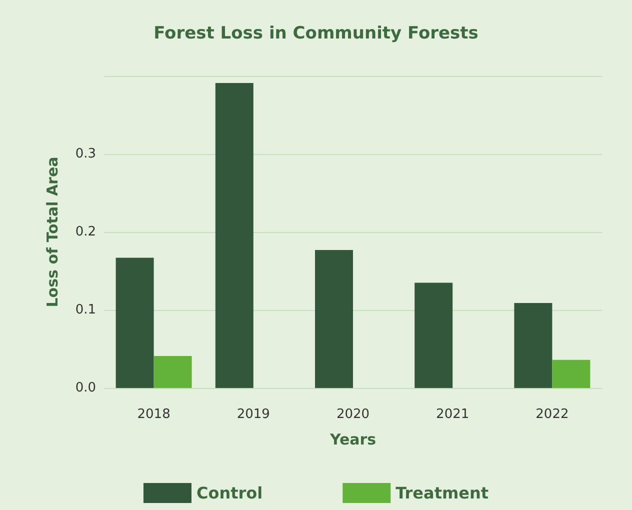 The width and height of the screenshot is (632, 510). I want to click on x-tick-label: 2021, so click(453, 414).